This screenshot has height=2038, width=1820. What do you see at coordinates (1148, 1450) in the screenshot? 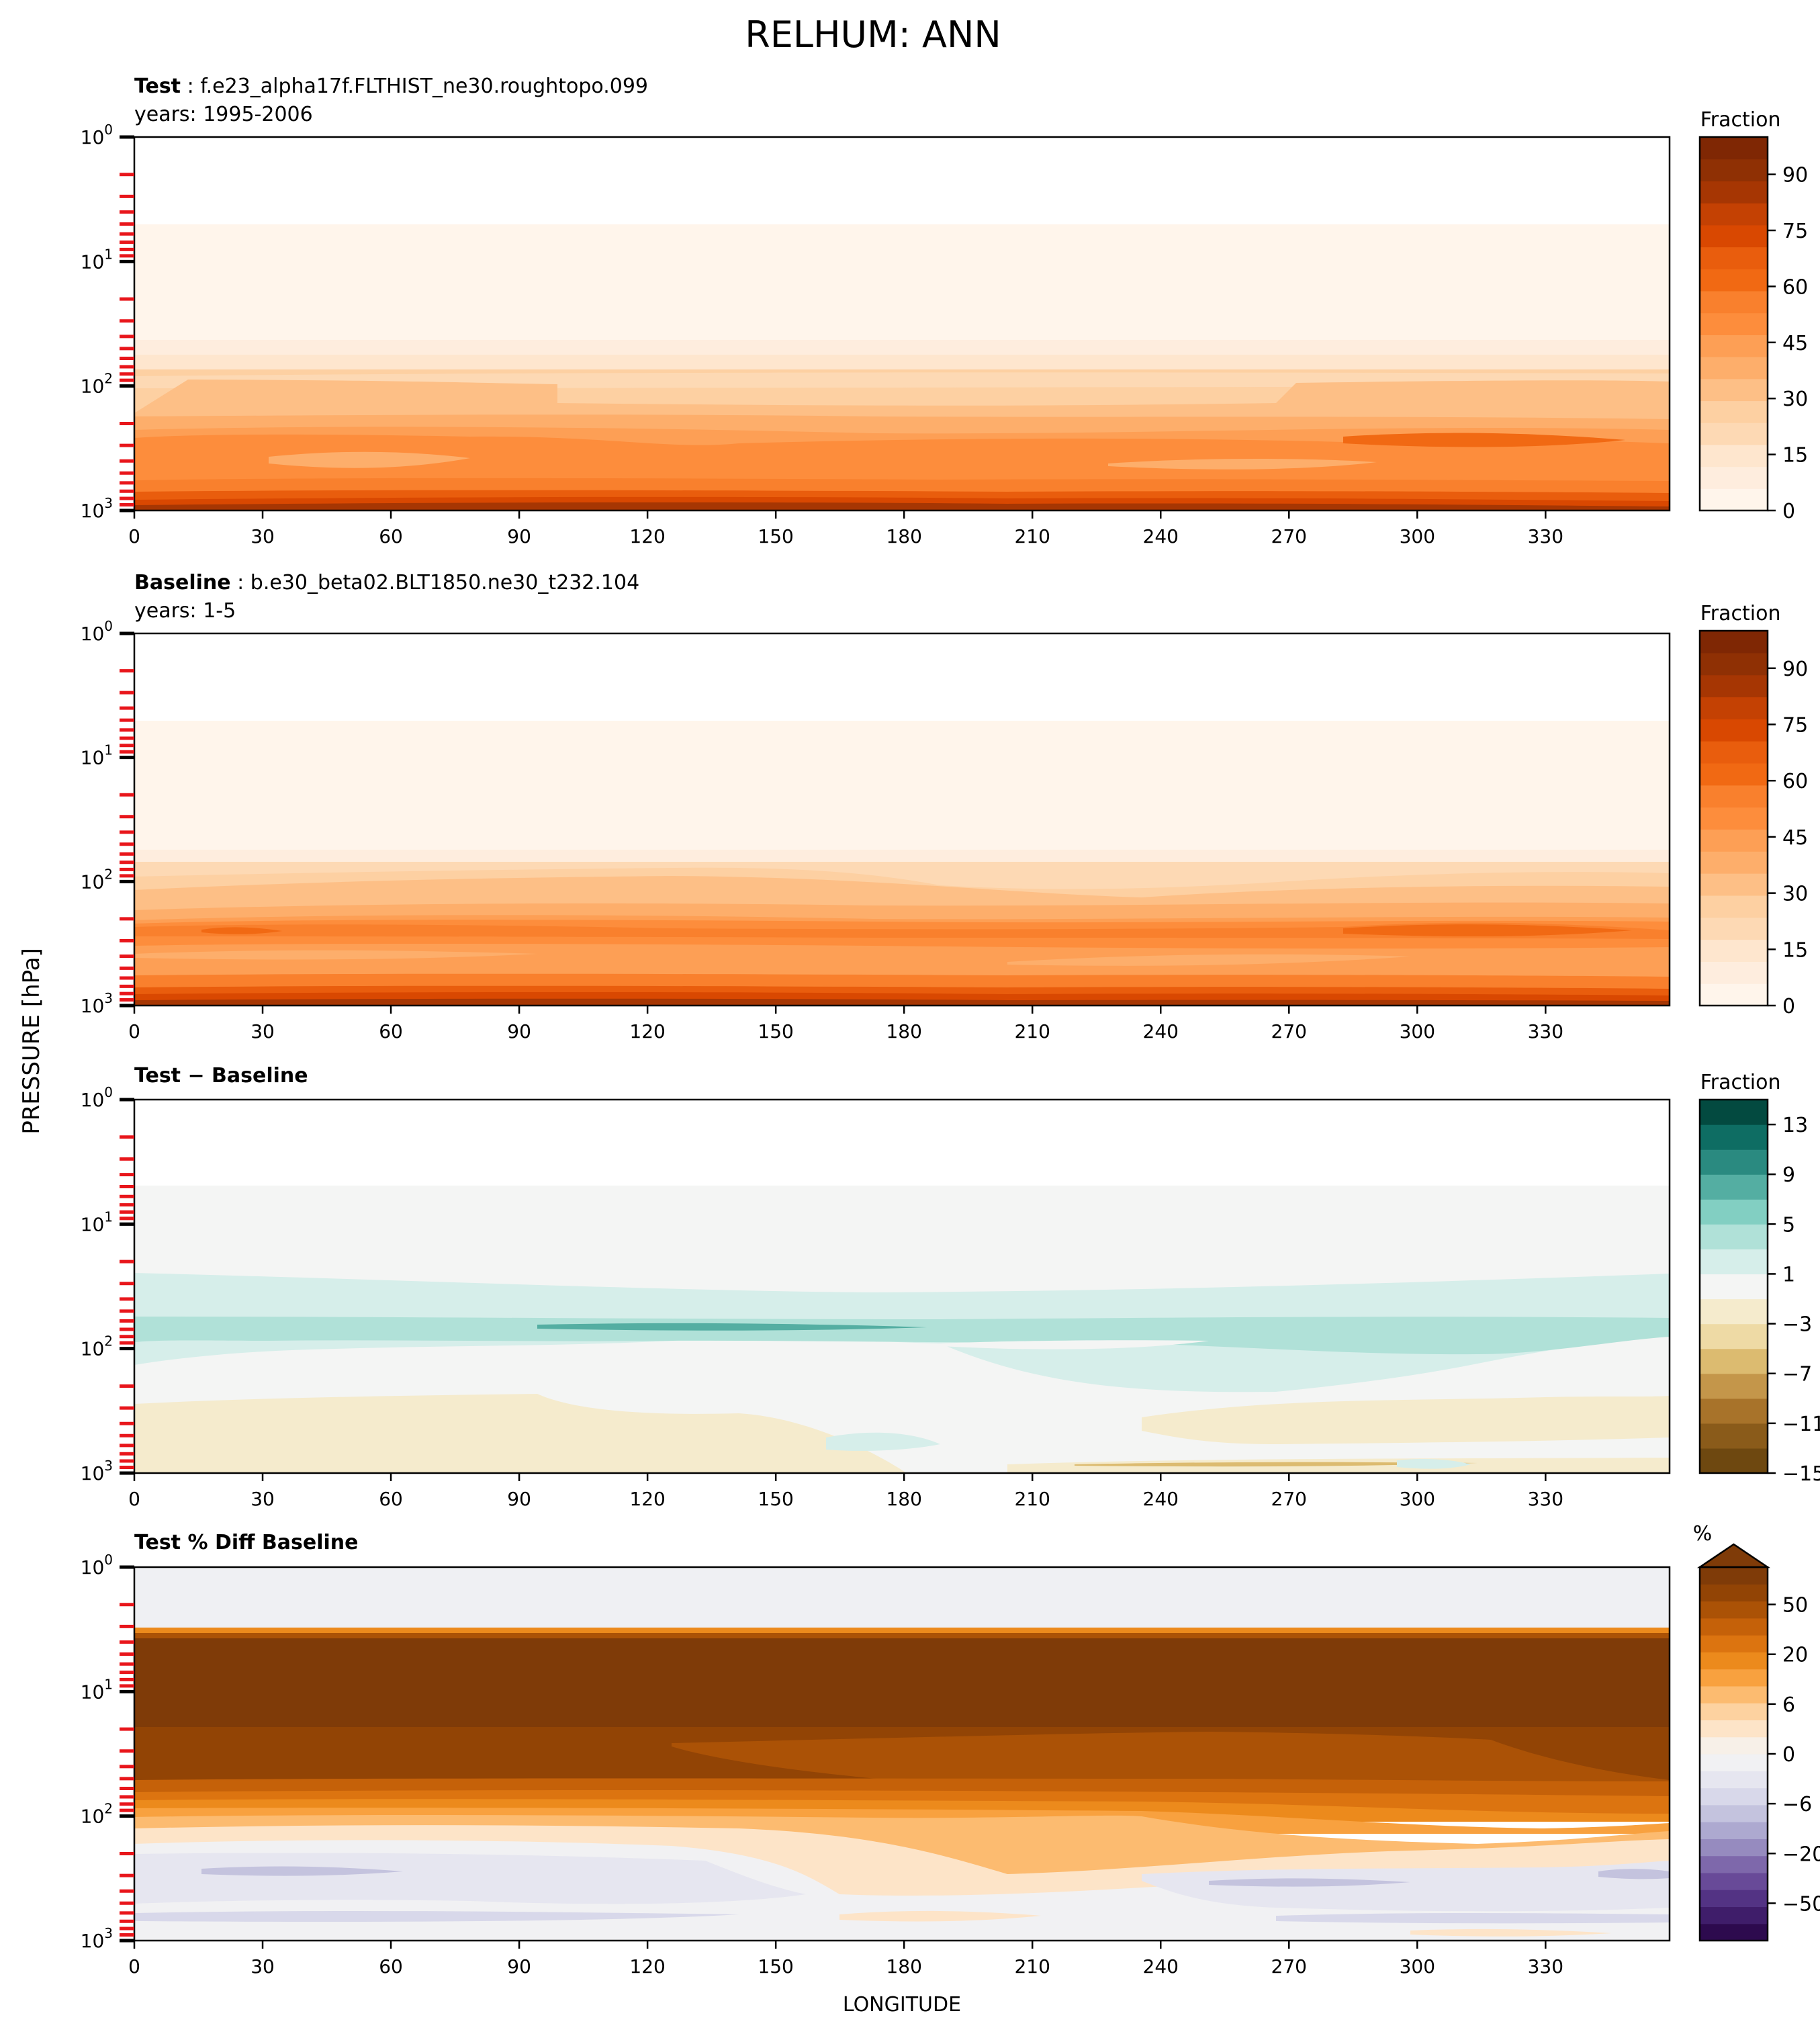
I see `band-pos-low` at bounding box center [1148, 1450].